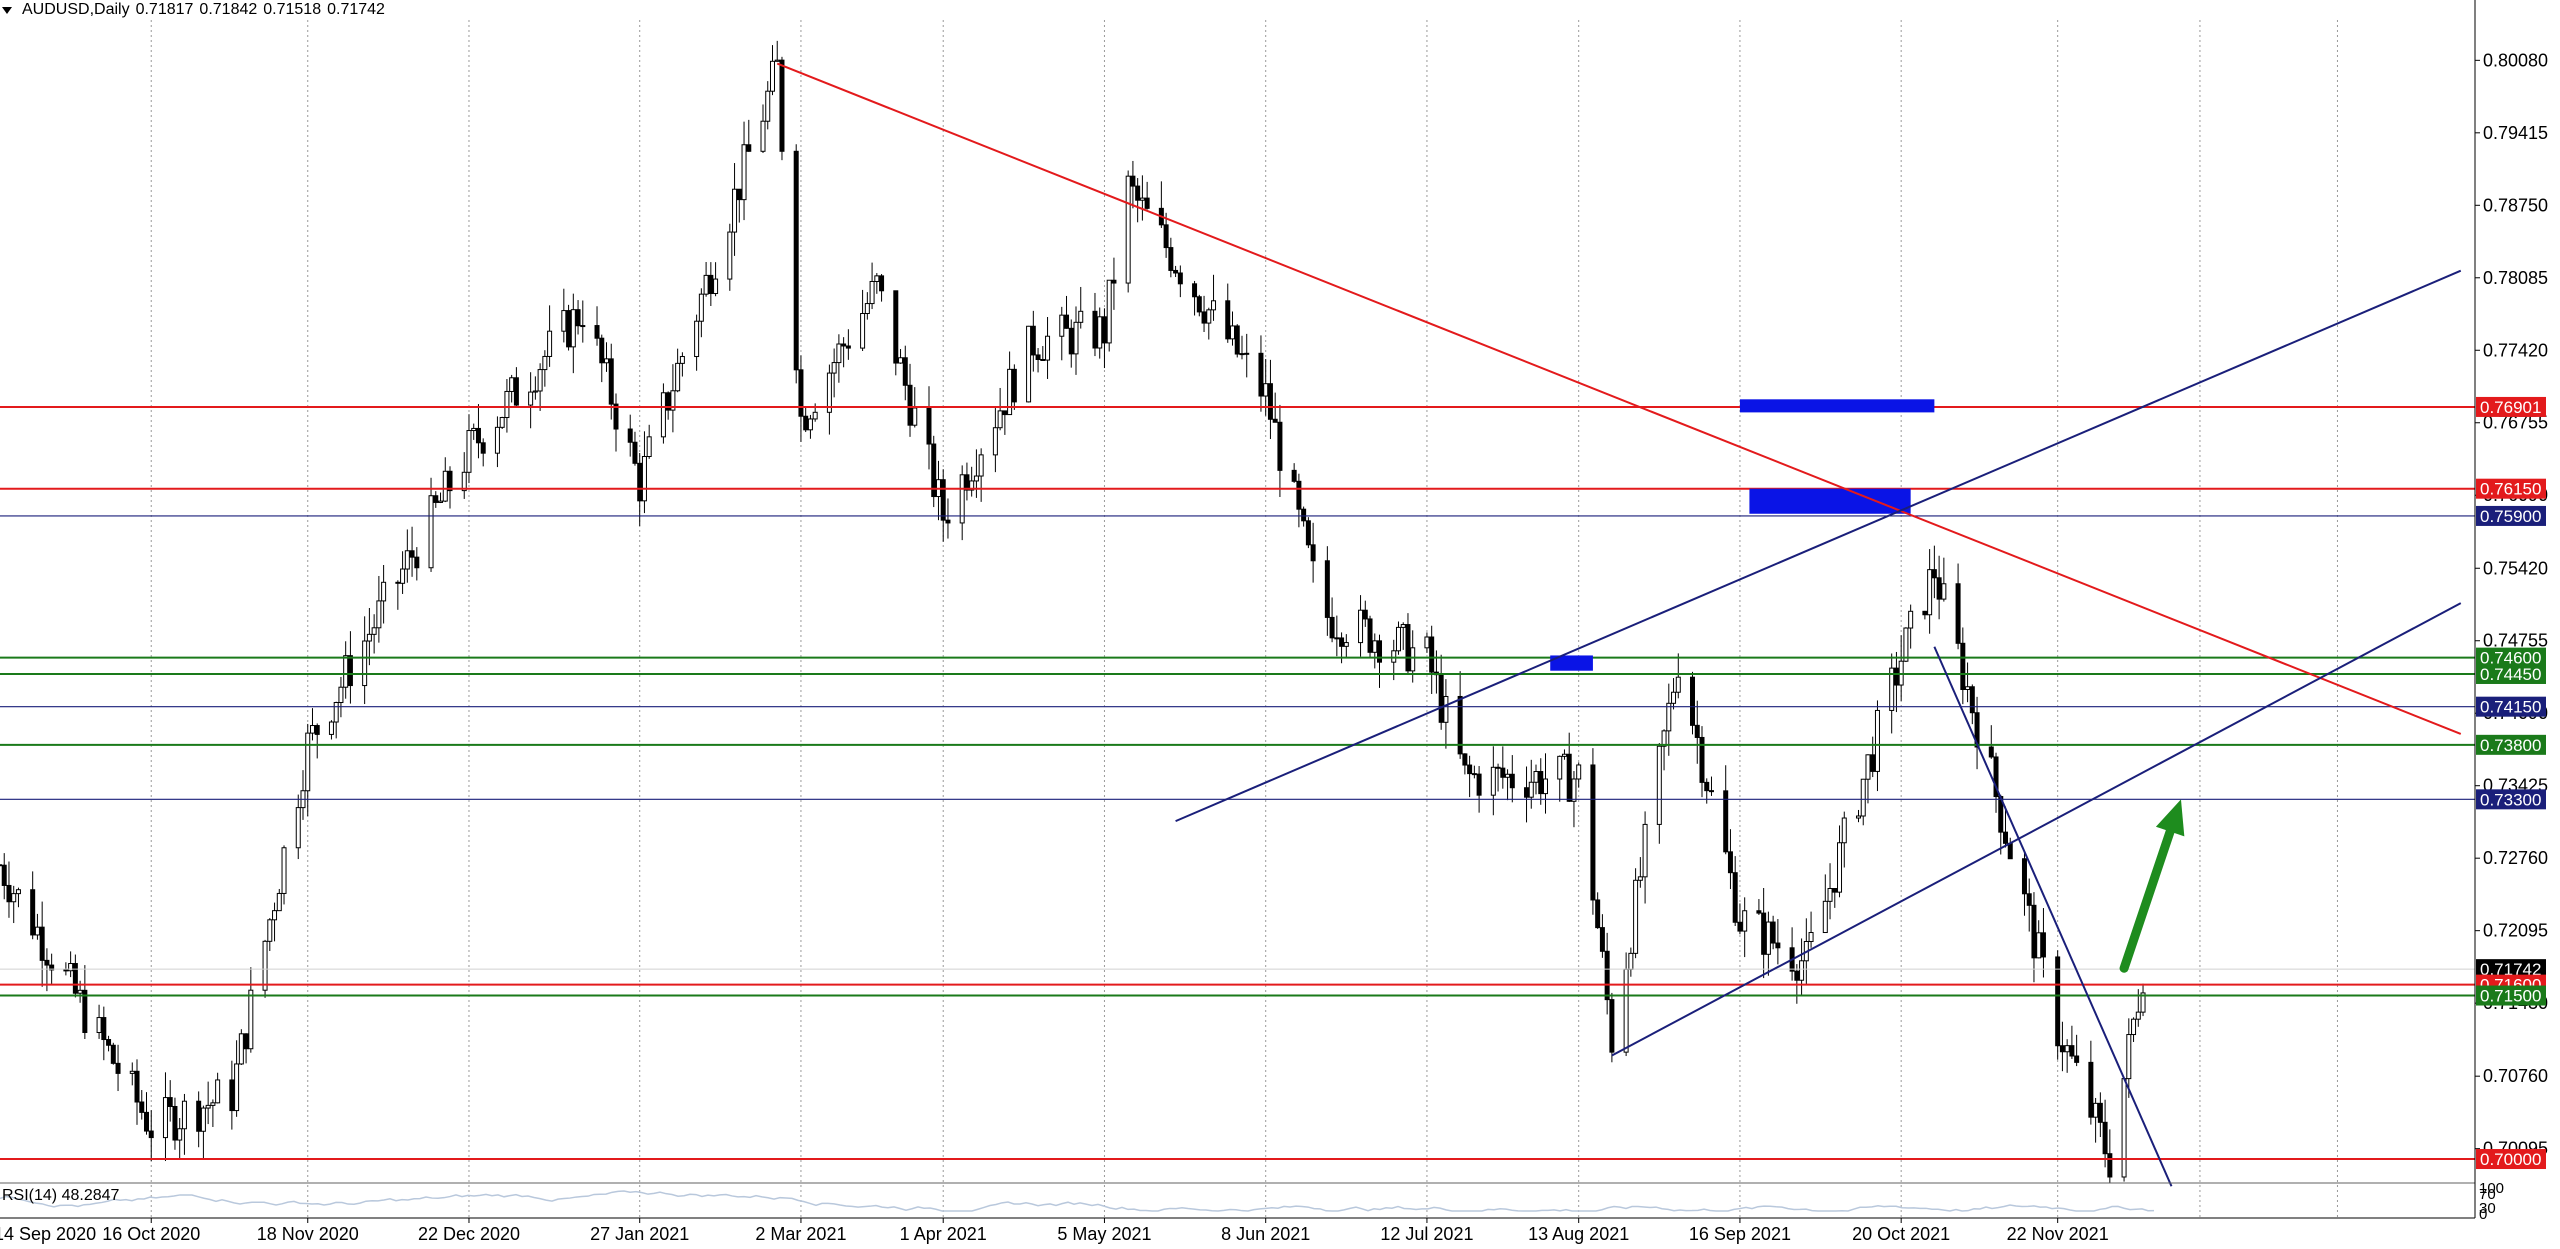 The width and height of the screenshot is (2560, 1249). I want to click on projection-arrow-shaft, so click(2147, 900).